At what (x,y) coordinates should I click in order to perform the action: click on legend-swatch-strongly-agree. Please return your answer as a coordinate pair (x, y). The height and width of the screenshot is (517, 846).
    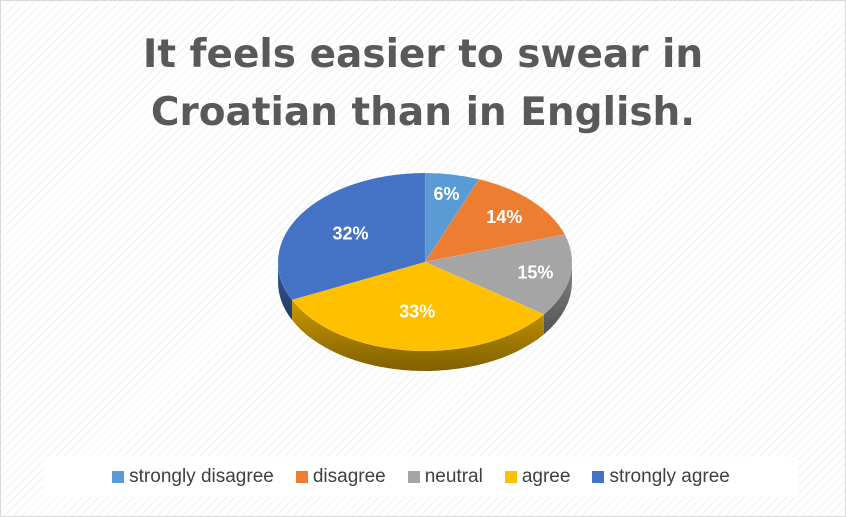
    Looking at the image, I should click on (598, 477).